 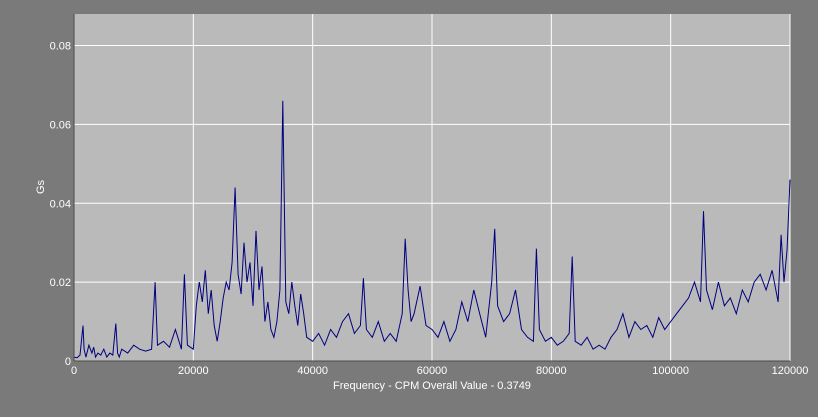 What do you see at coordinates (60, 47) in the screenshot?
I see `y-tick-label: 0.08` at bounding box center [60, 47].